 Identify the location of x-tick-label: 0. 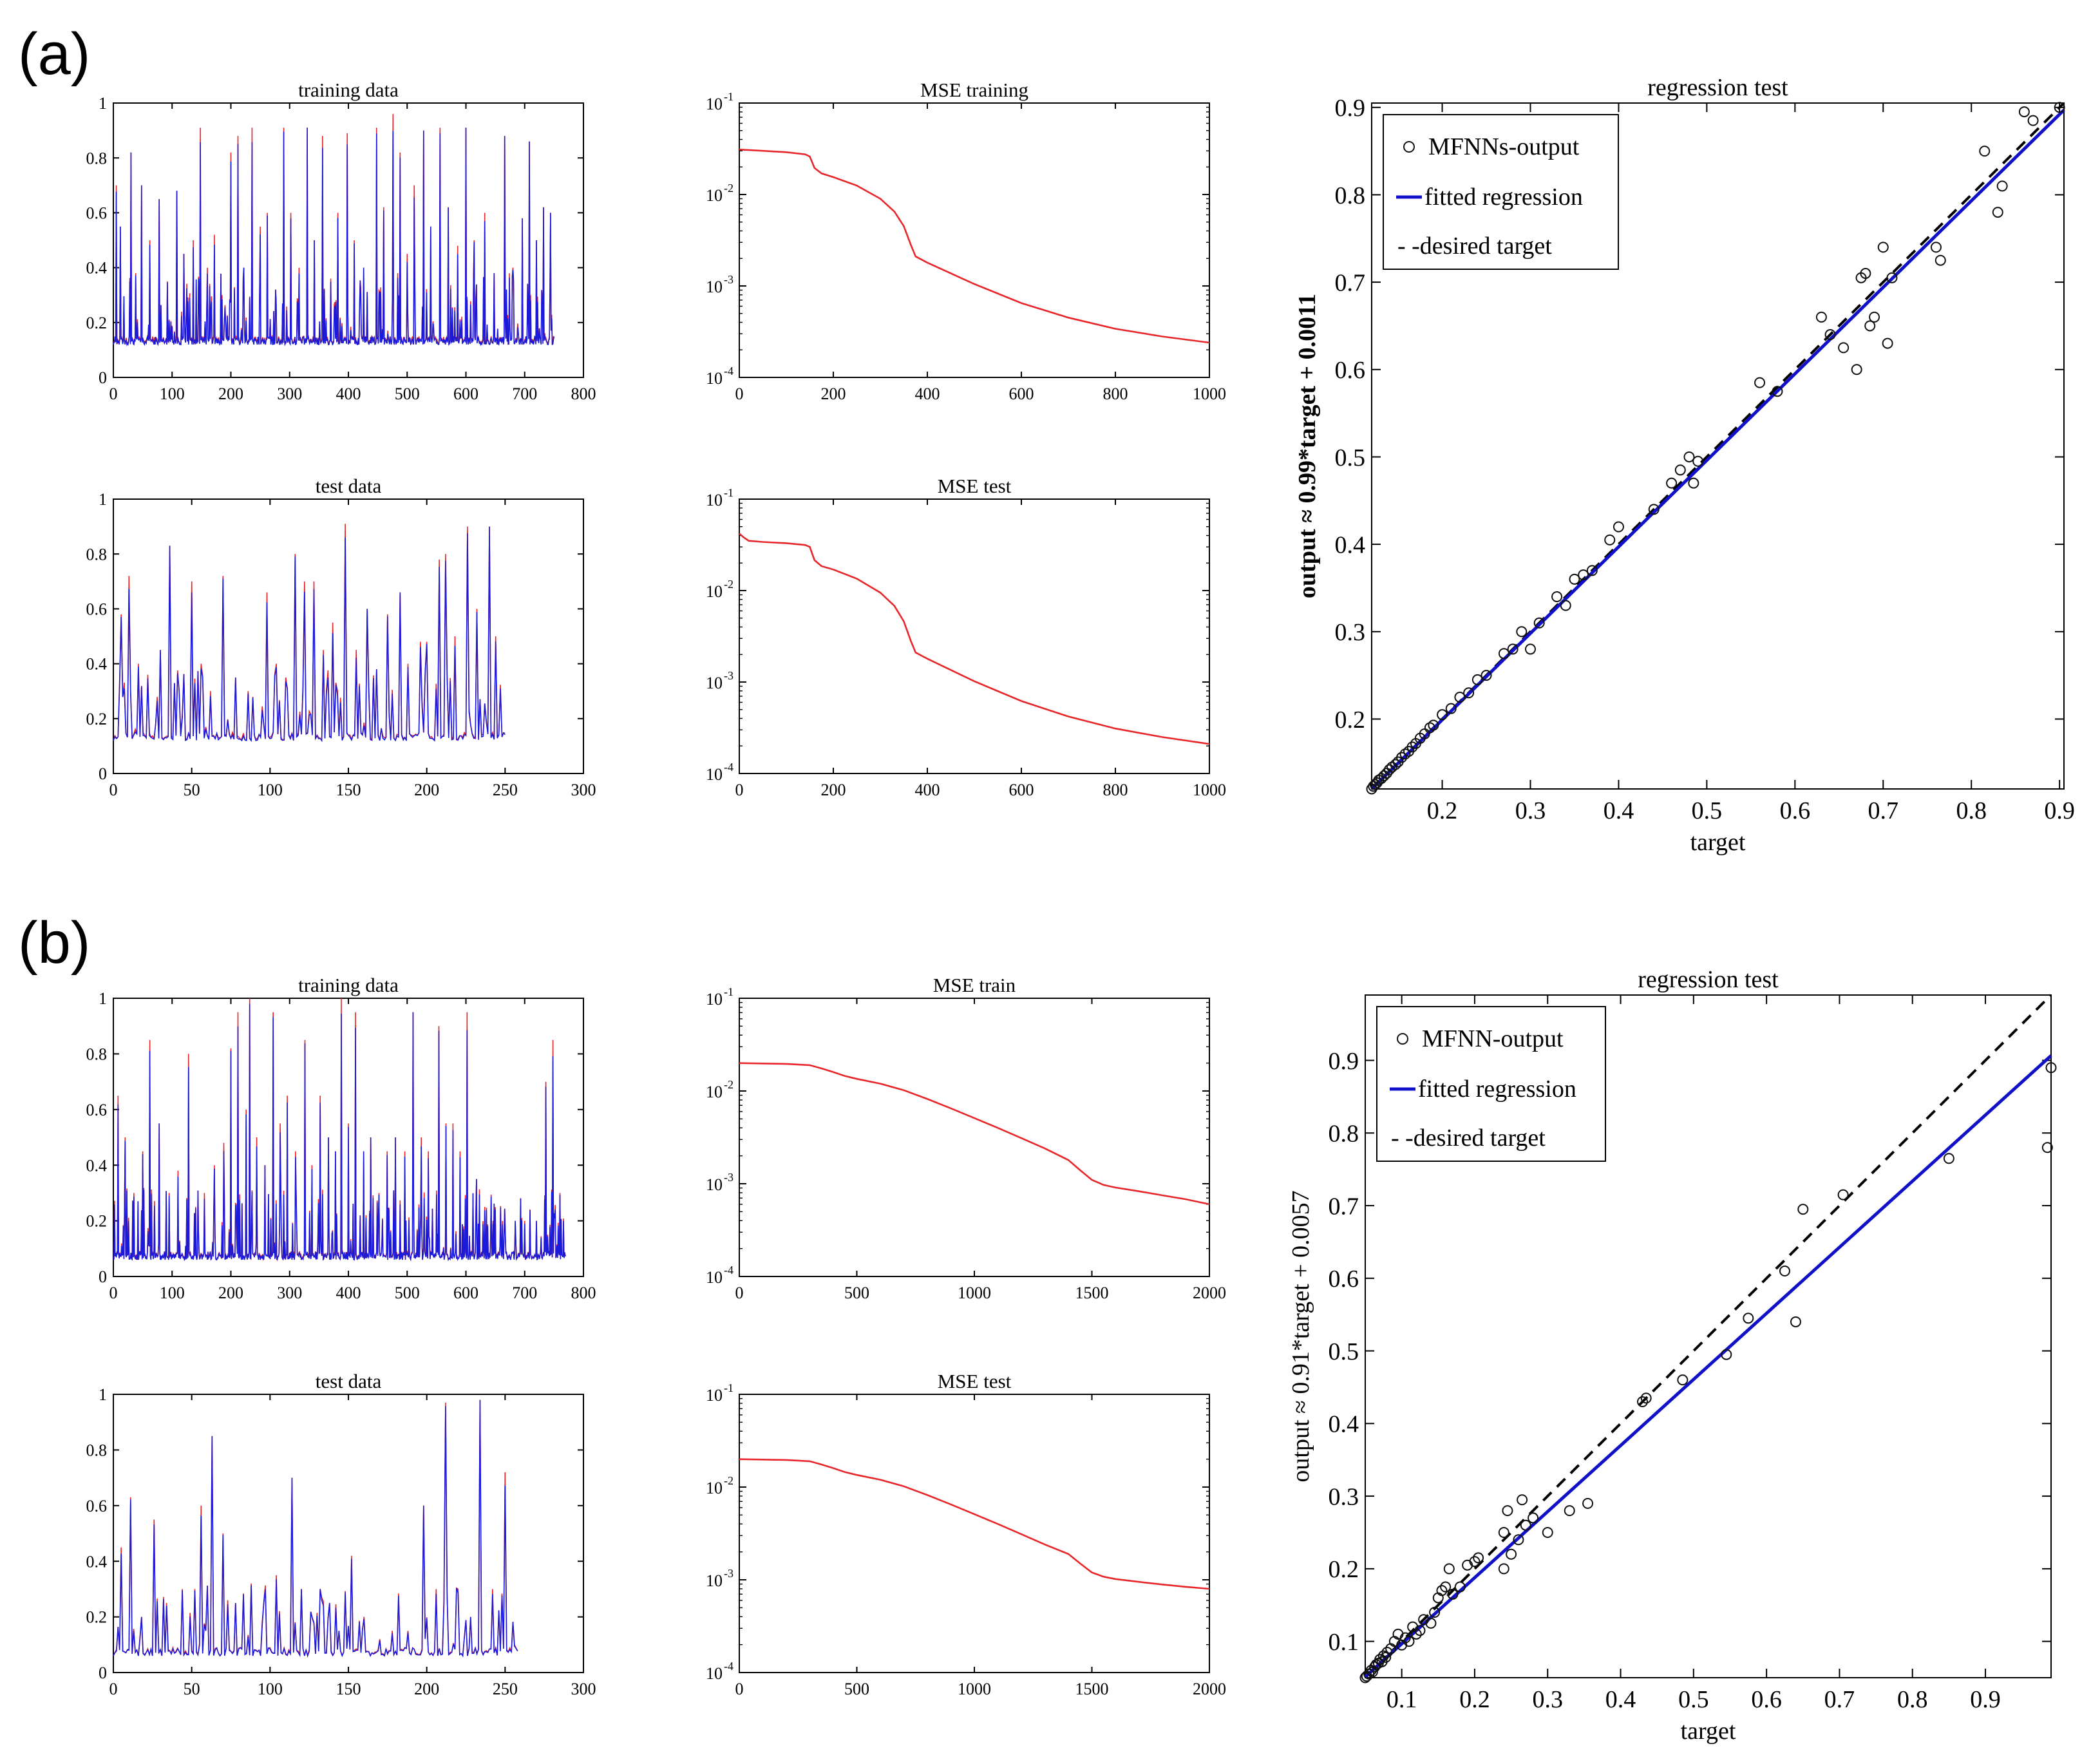
(739, 393).